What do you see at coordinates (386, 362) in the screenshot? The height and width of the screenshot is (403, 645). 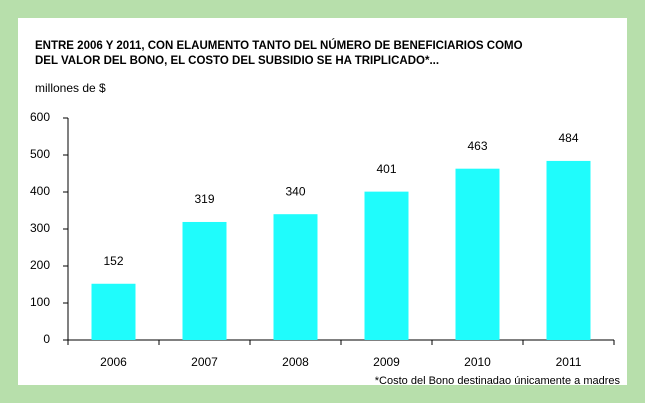 I see `x-tick-label: 2009` at bounding box center [386, 362].